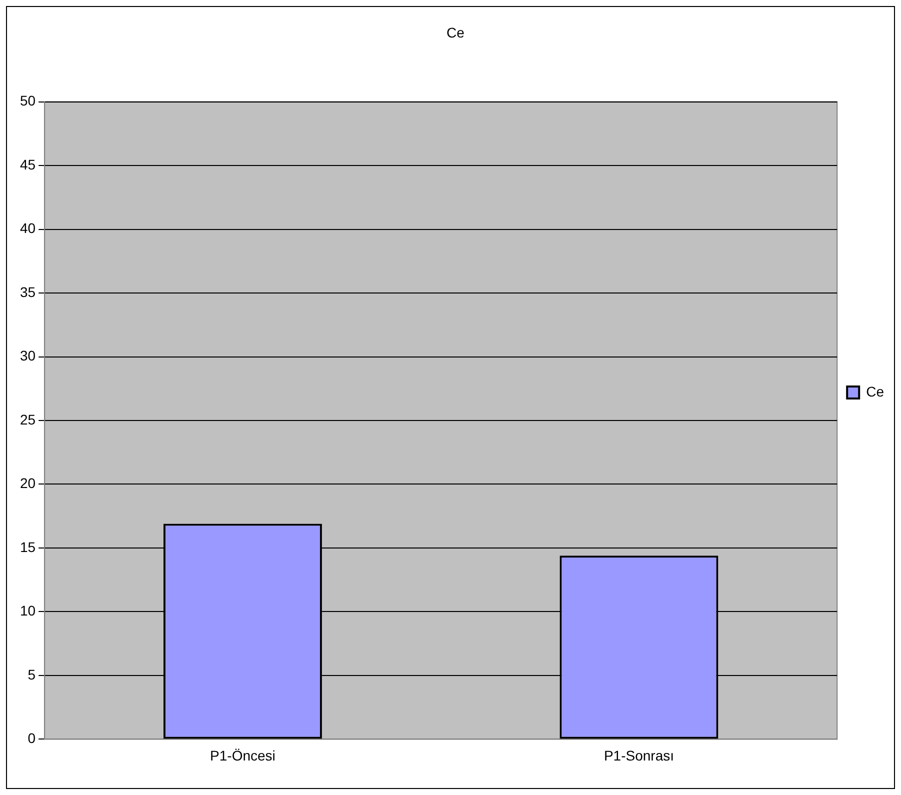  What do you see at coordinates (28, 356) in the screenshot?
I see `y-tick-label: 30` at bounding box center [28, 356].